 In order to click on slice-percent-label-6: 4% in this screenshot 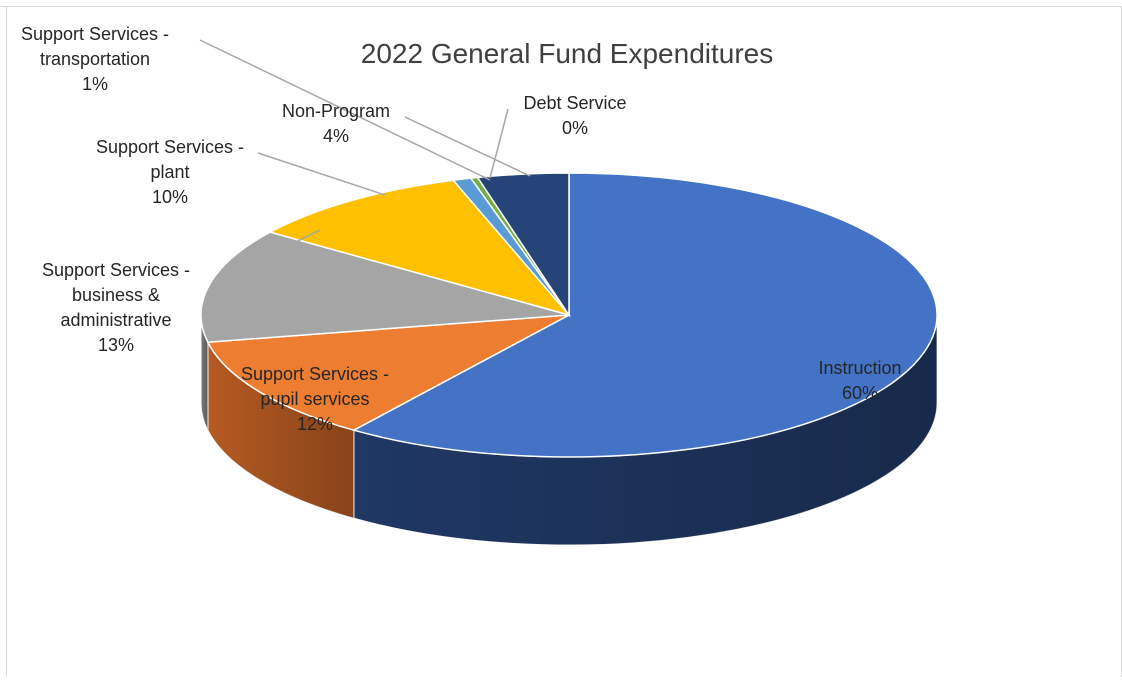, I will do `click(336, 136)`.